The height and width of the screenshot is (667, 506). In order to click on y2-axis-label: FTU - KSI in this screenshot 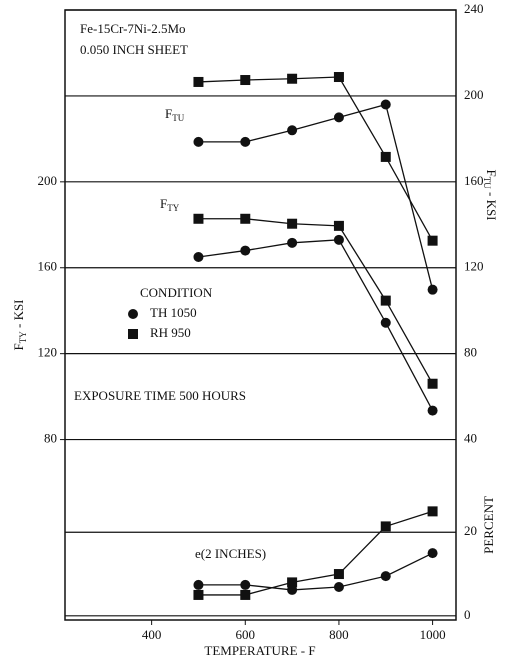, I will do `click(490, 194)`.